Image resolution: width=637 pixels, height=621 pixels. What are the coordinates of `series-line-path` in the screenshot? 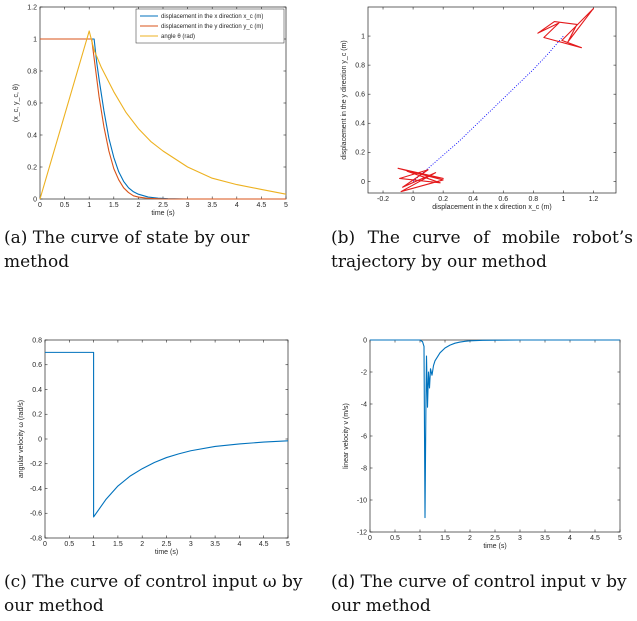 It's located at (488, 108).